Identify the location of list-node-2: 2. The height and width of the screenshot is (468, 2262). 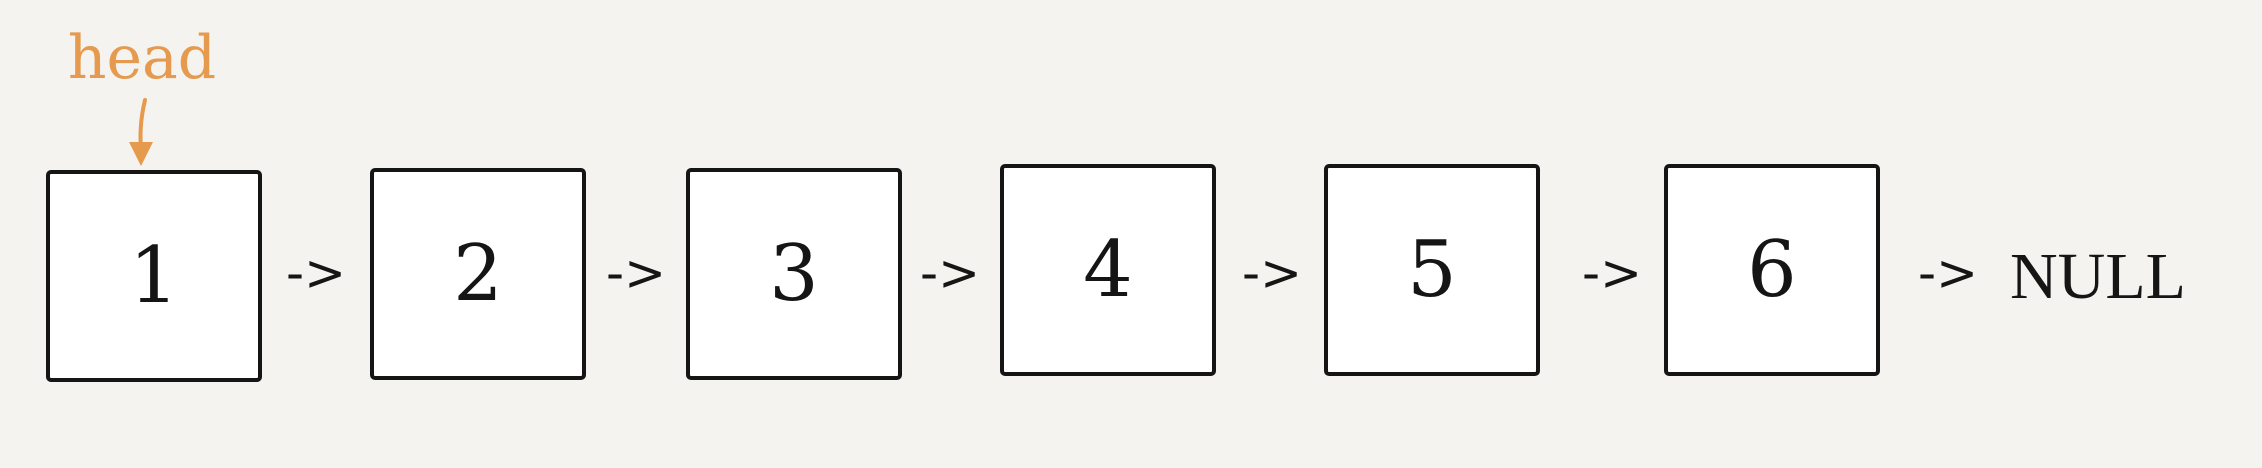
(478, 274).